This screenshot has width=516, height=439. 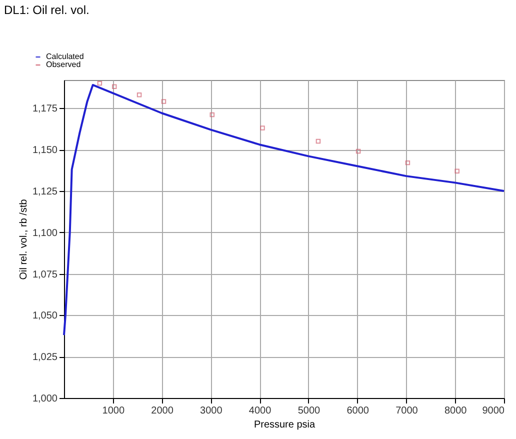 What do you see at coordinates (113, 411) in the screenshot?
I see `x-tick-label: 1000` at bounding box center [113, 411].